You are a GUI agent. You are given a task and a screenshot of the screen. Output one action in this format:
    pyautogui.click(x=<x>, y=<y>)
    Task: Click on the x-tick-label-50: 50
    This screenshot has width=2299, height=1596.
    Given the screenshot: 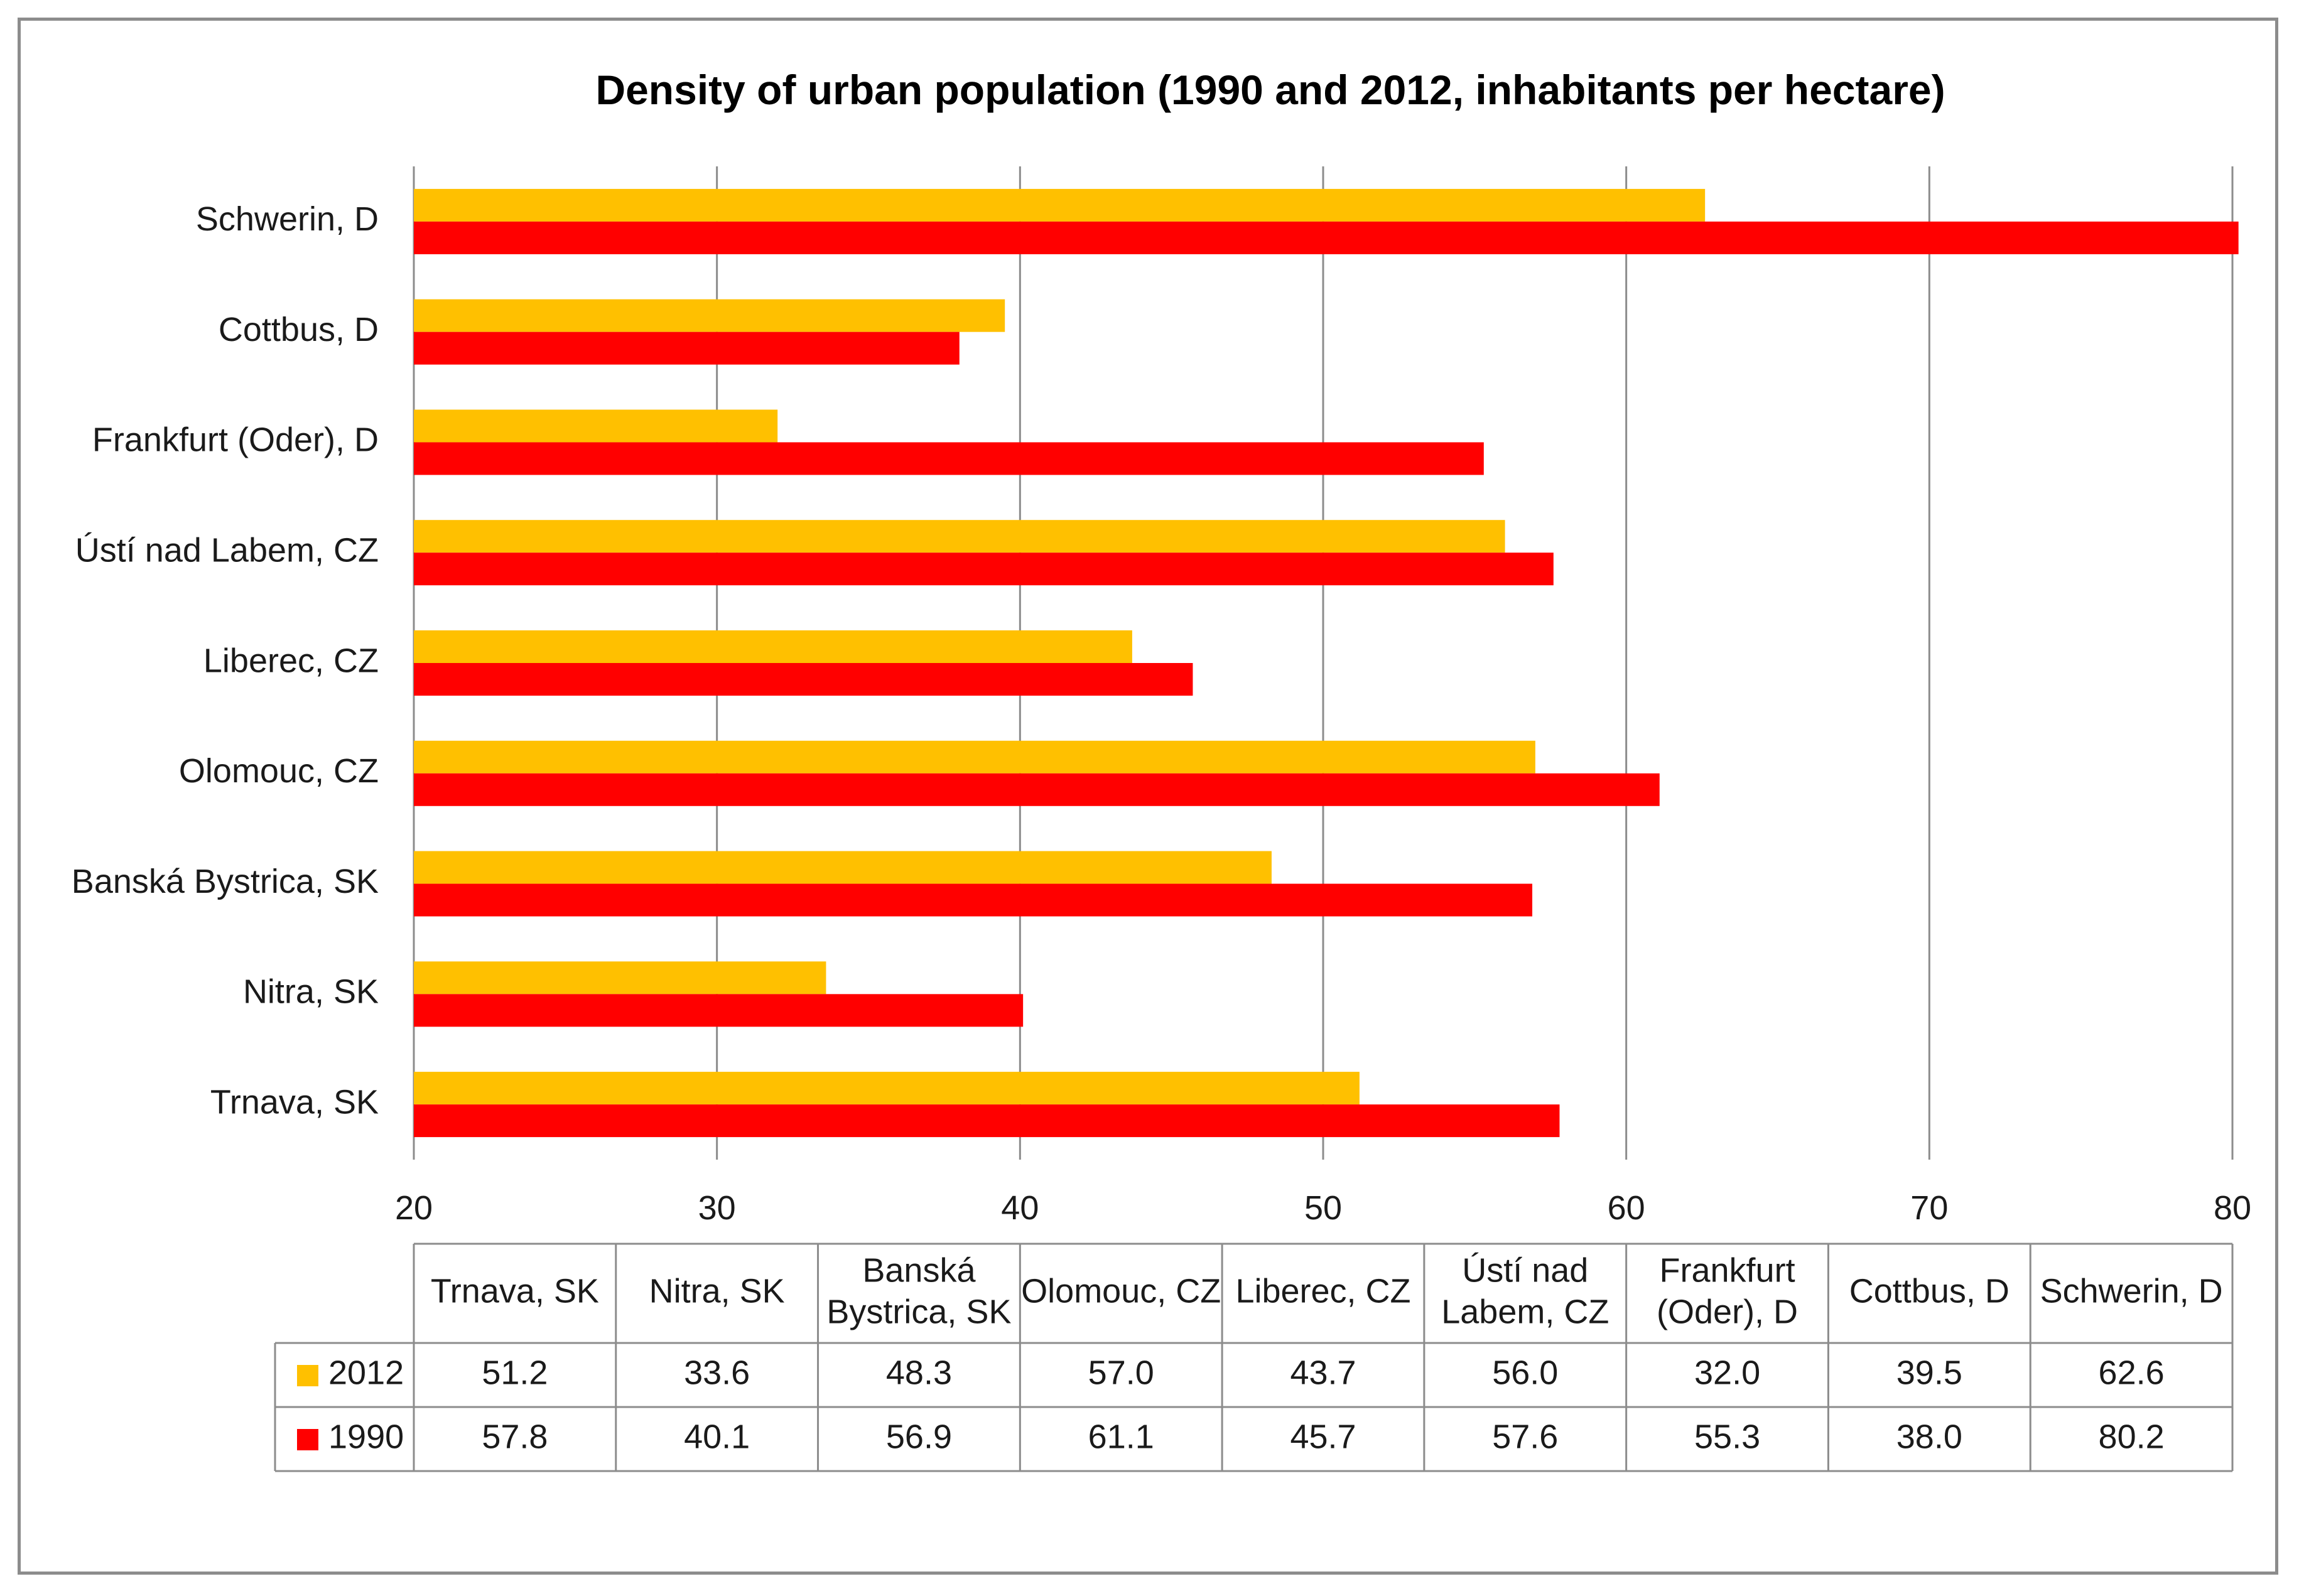 What is the action you would take?
    pyautogui.click(x=1323, y=1208)
    